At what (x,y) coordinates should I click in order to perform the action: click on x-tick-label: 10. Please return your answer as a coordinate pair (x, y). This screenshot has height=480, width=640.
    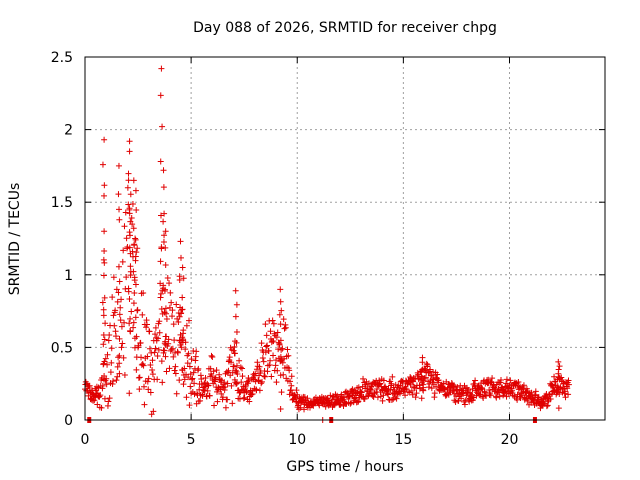
    Looking at the image, I should click on (297, 440).